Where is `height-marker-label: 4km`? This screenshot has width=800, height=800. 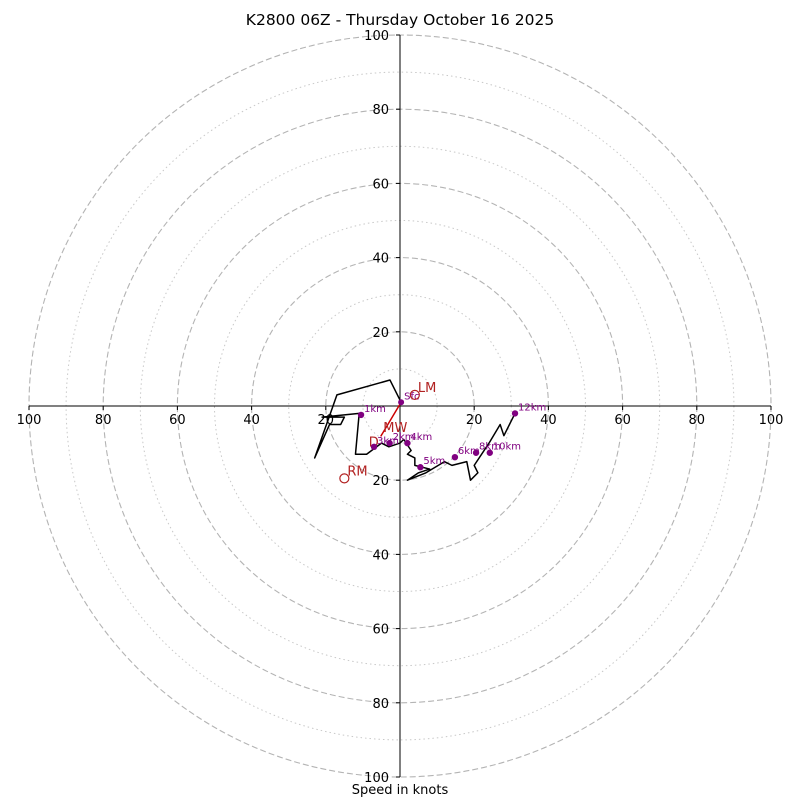 height-marker-label: 4km is located at coordinates (421, 437).